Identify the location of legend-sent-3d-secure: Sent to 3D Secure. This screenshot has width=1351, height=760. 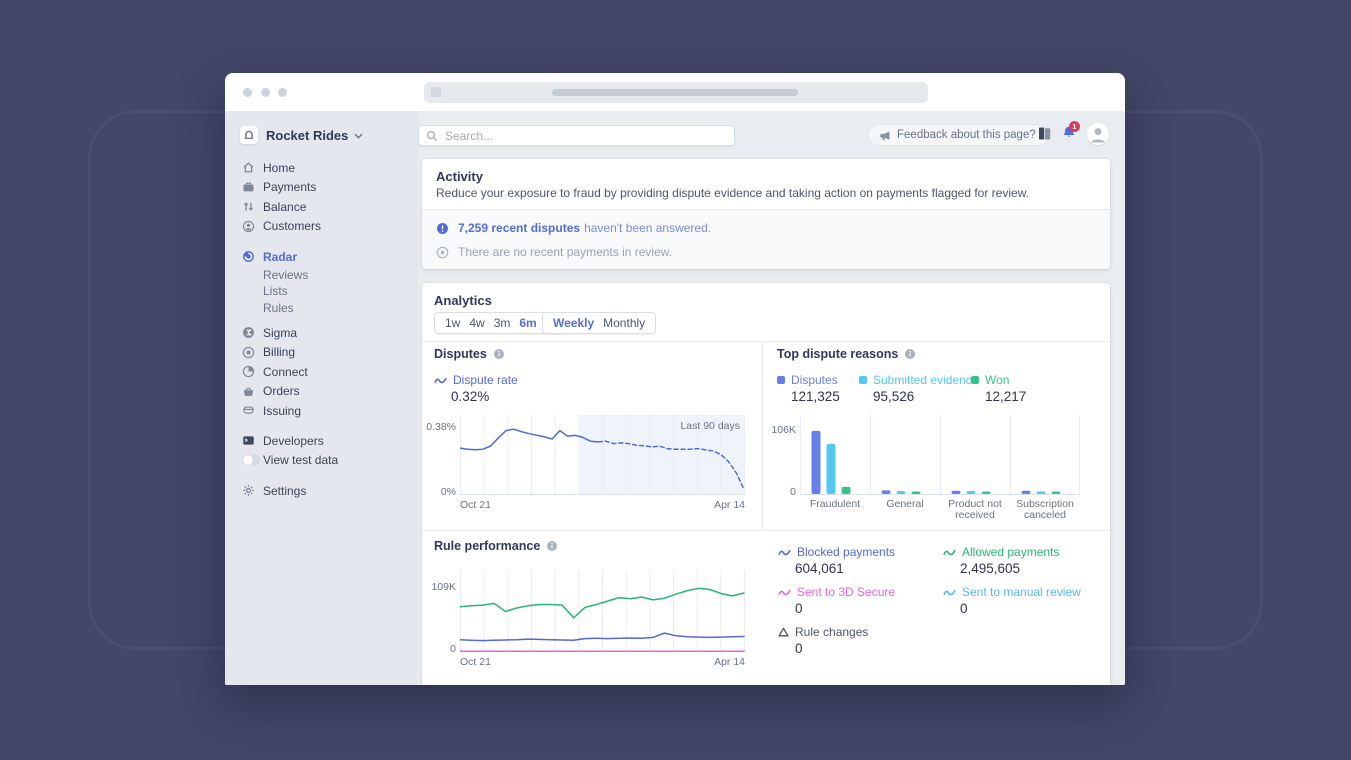
(836, 592).